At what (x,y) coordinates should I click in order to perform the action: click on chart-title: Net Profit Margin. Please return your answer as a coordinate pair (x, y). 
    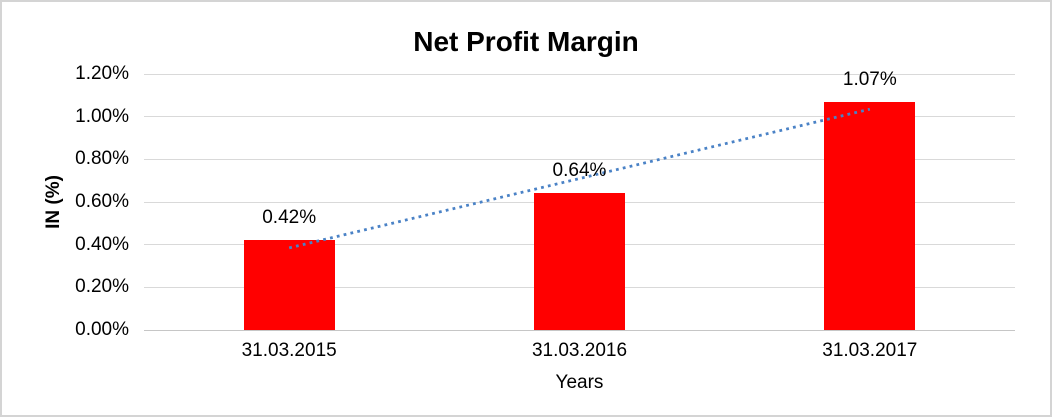
    Looking at the image, I should click on (526, 41).